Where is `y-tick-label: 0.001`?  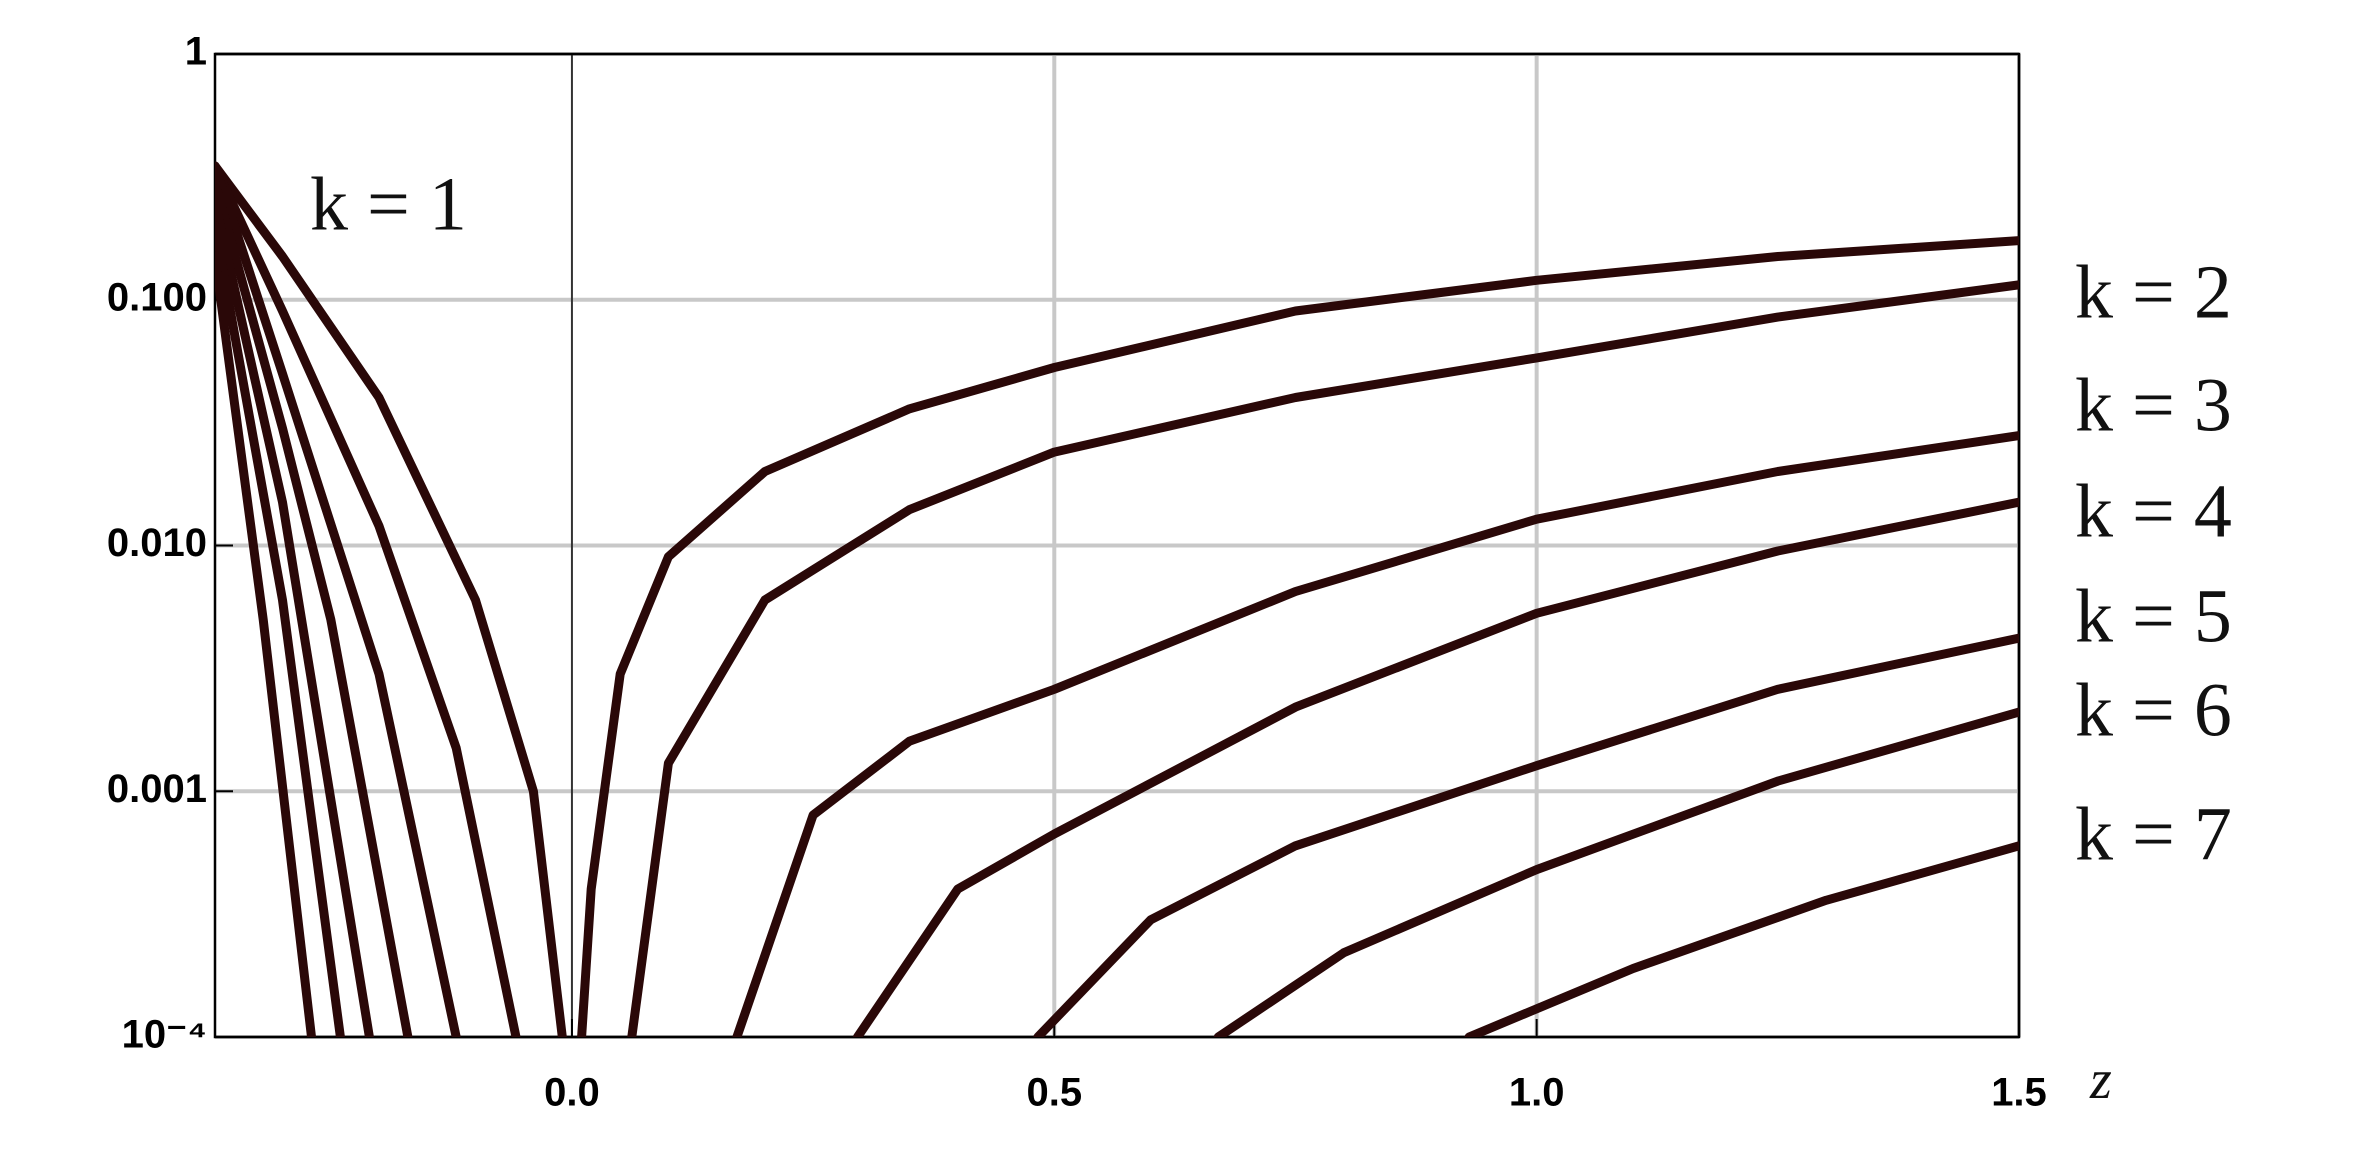
y-tick-label: 0.001 is located at coordinates (157, 789).